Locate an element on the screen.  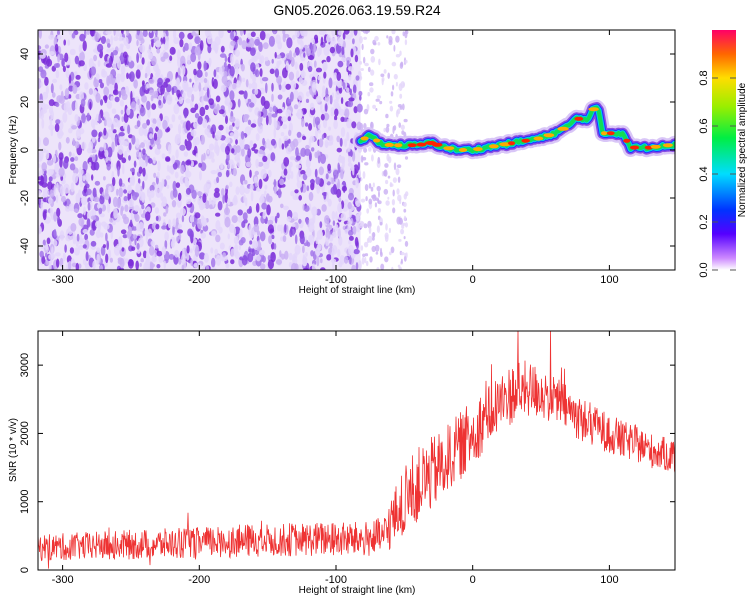
colorbar-tick-label: 0.6 is located at coordinates (704, 125).